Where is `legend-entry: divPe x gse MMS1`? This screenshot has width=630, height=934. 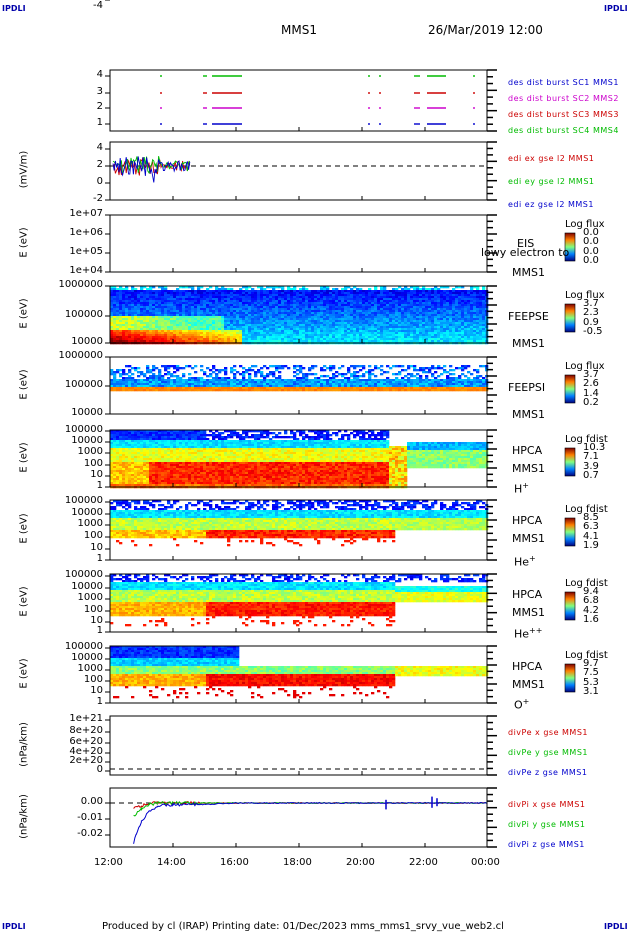 legend-entry: divPe x gse MMS1 is located at coordinates (548, 732).